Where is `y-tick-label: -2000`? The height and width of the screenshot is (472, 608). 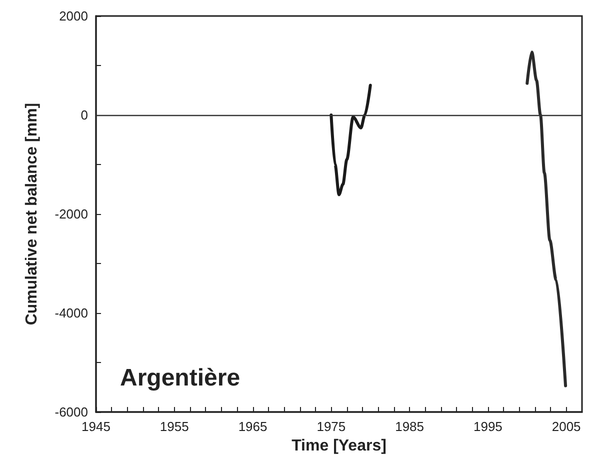
y-tick-label: -2000 is located at coordinates (71, 214).